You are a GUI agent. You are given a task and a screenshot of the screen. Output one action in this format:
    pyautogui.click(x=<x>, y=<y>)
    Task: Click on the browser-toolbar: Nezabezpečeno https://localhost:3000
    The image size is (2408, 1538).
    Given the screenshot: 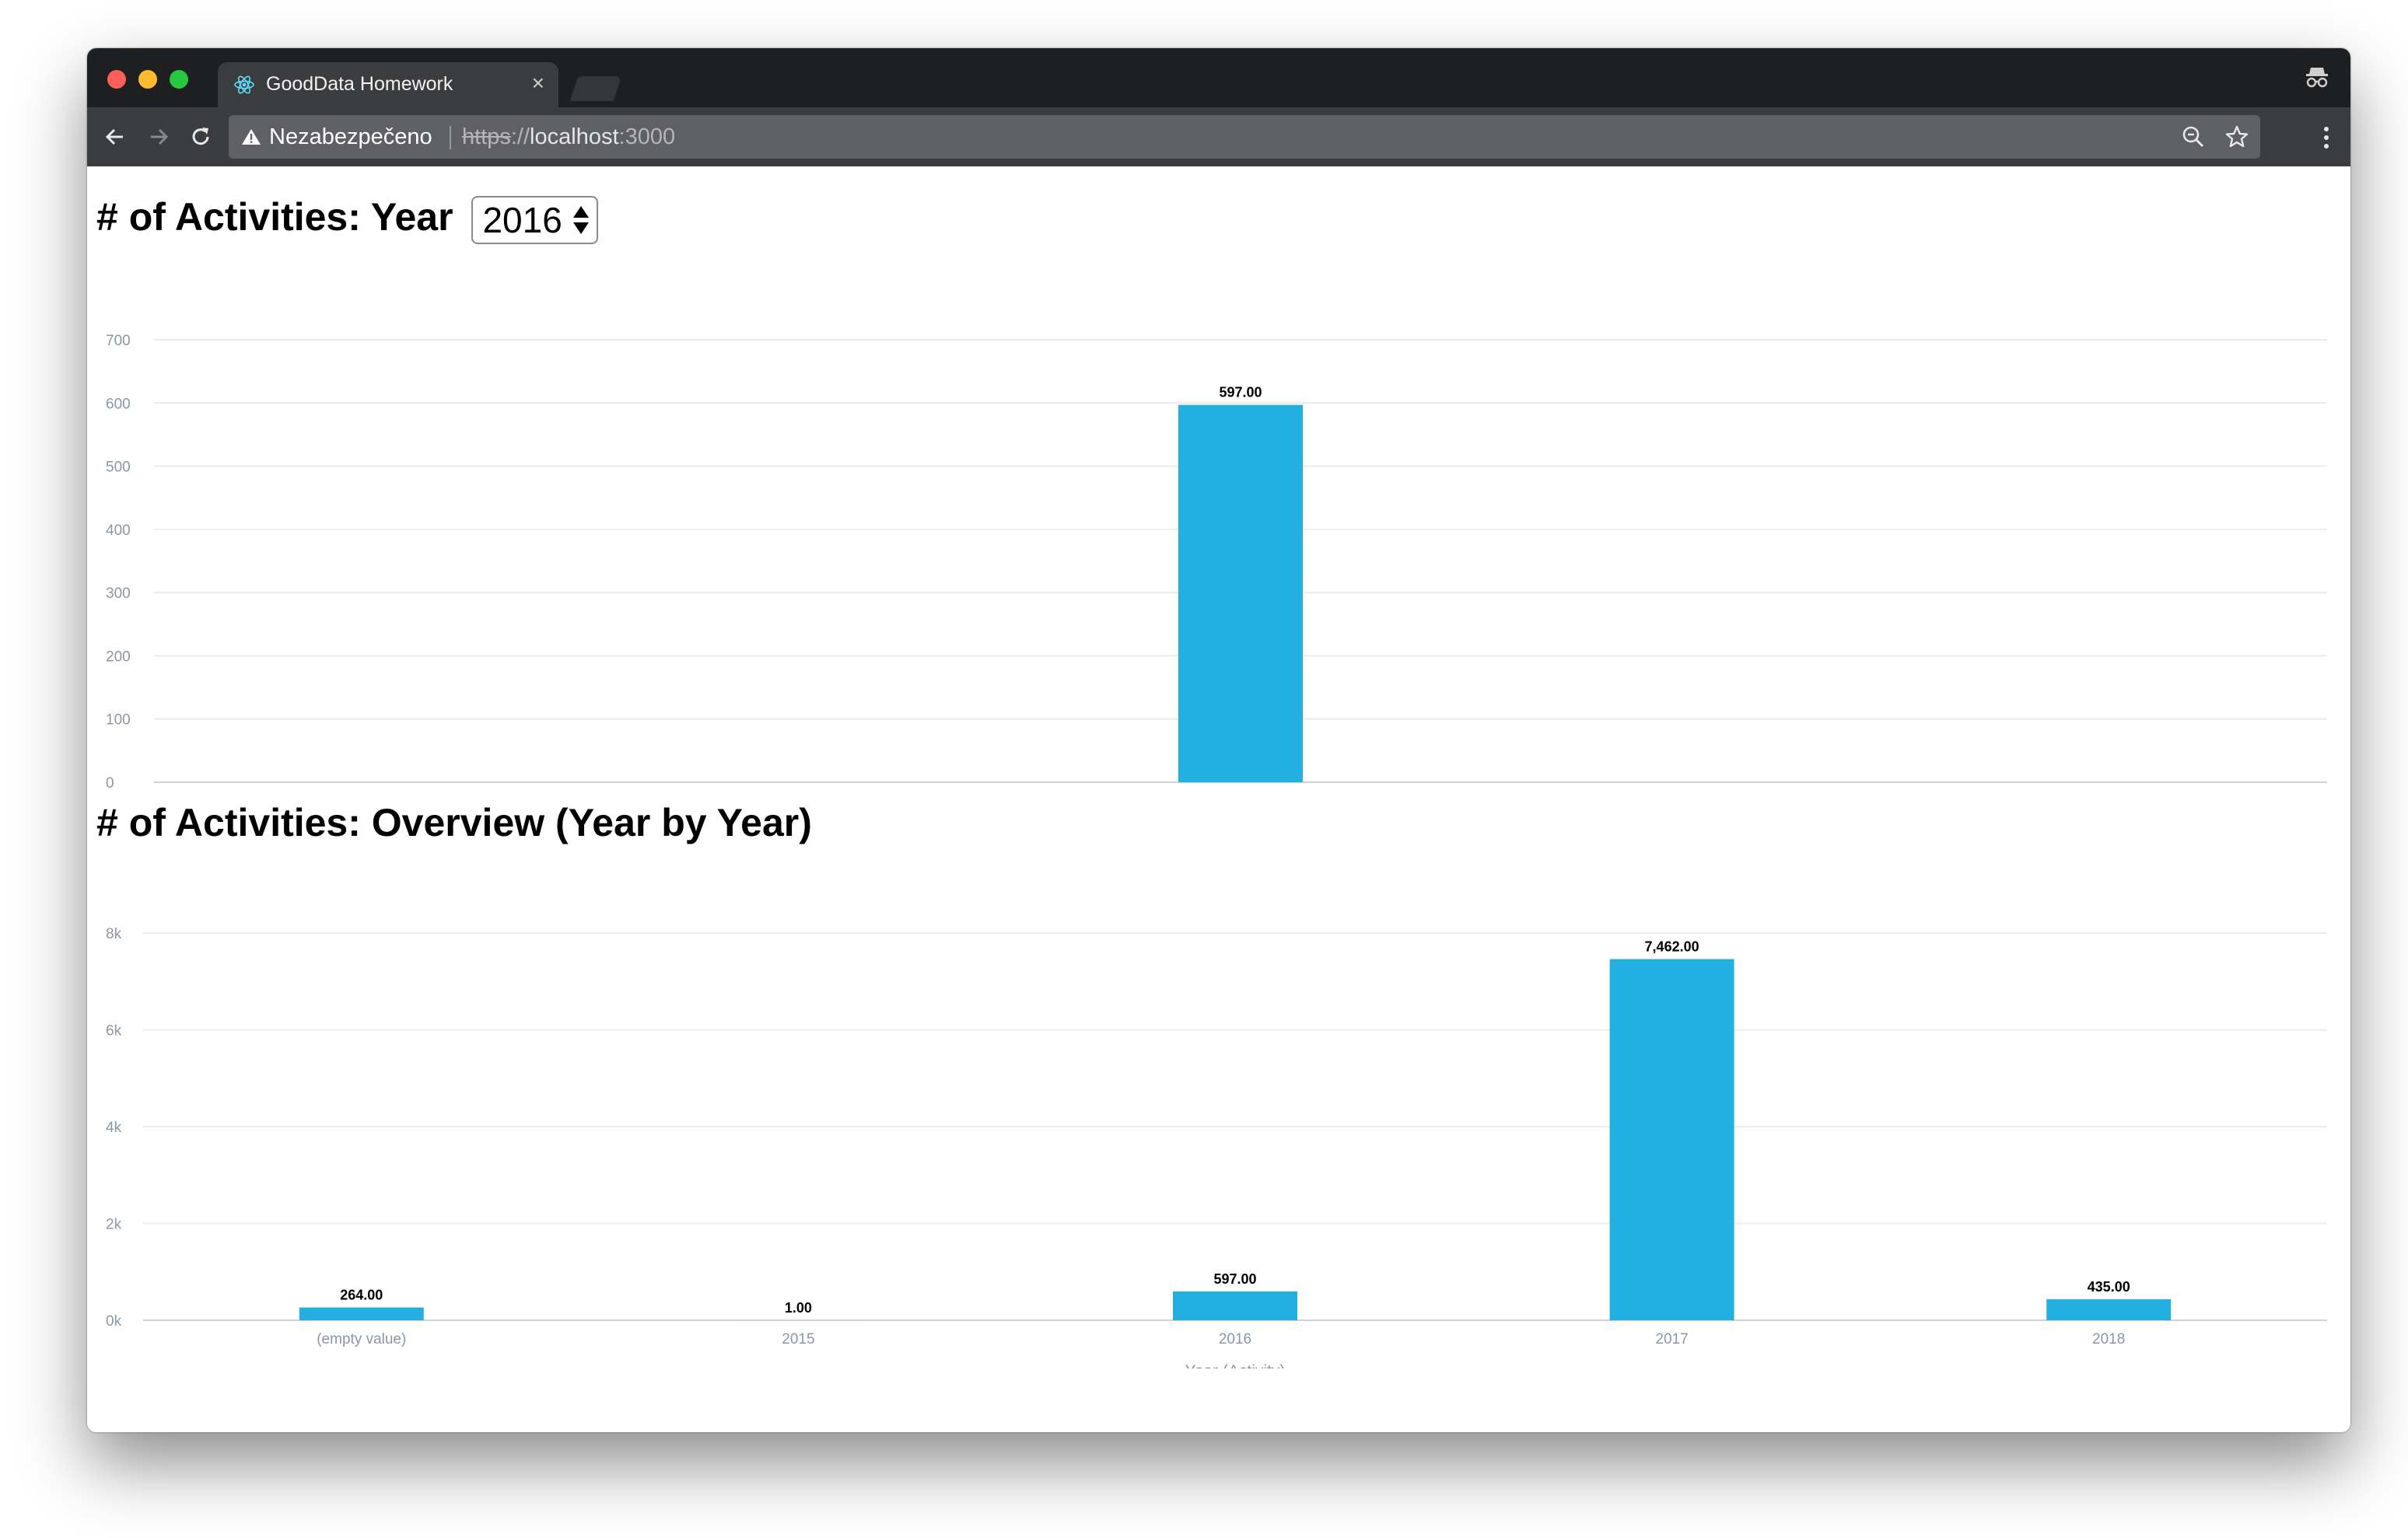 What is the action you would take?
    pyautogui.click(x=1219, y=136)
    